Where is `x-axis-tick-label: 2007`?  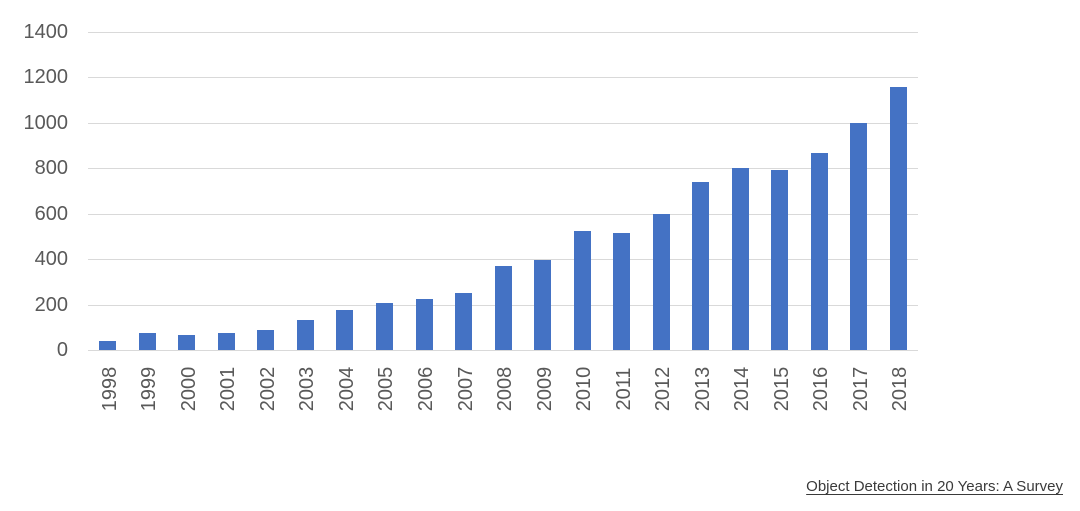
x-axis-tick-label: 2007 is located at coordinates (465, 389).